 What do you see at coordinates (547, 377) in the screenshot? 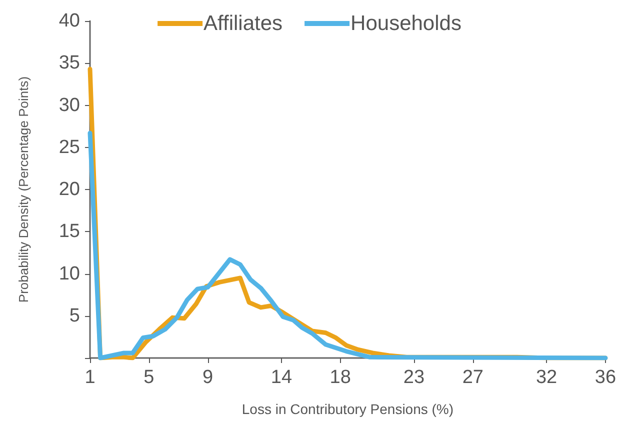
I see `x-tick-label: 32` at bounding box center [547, 377].